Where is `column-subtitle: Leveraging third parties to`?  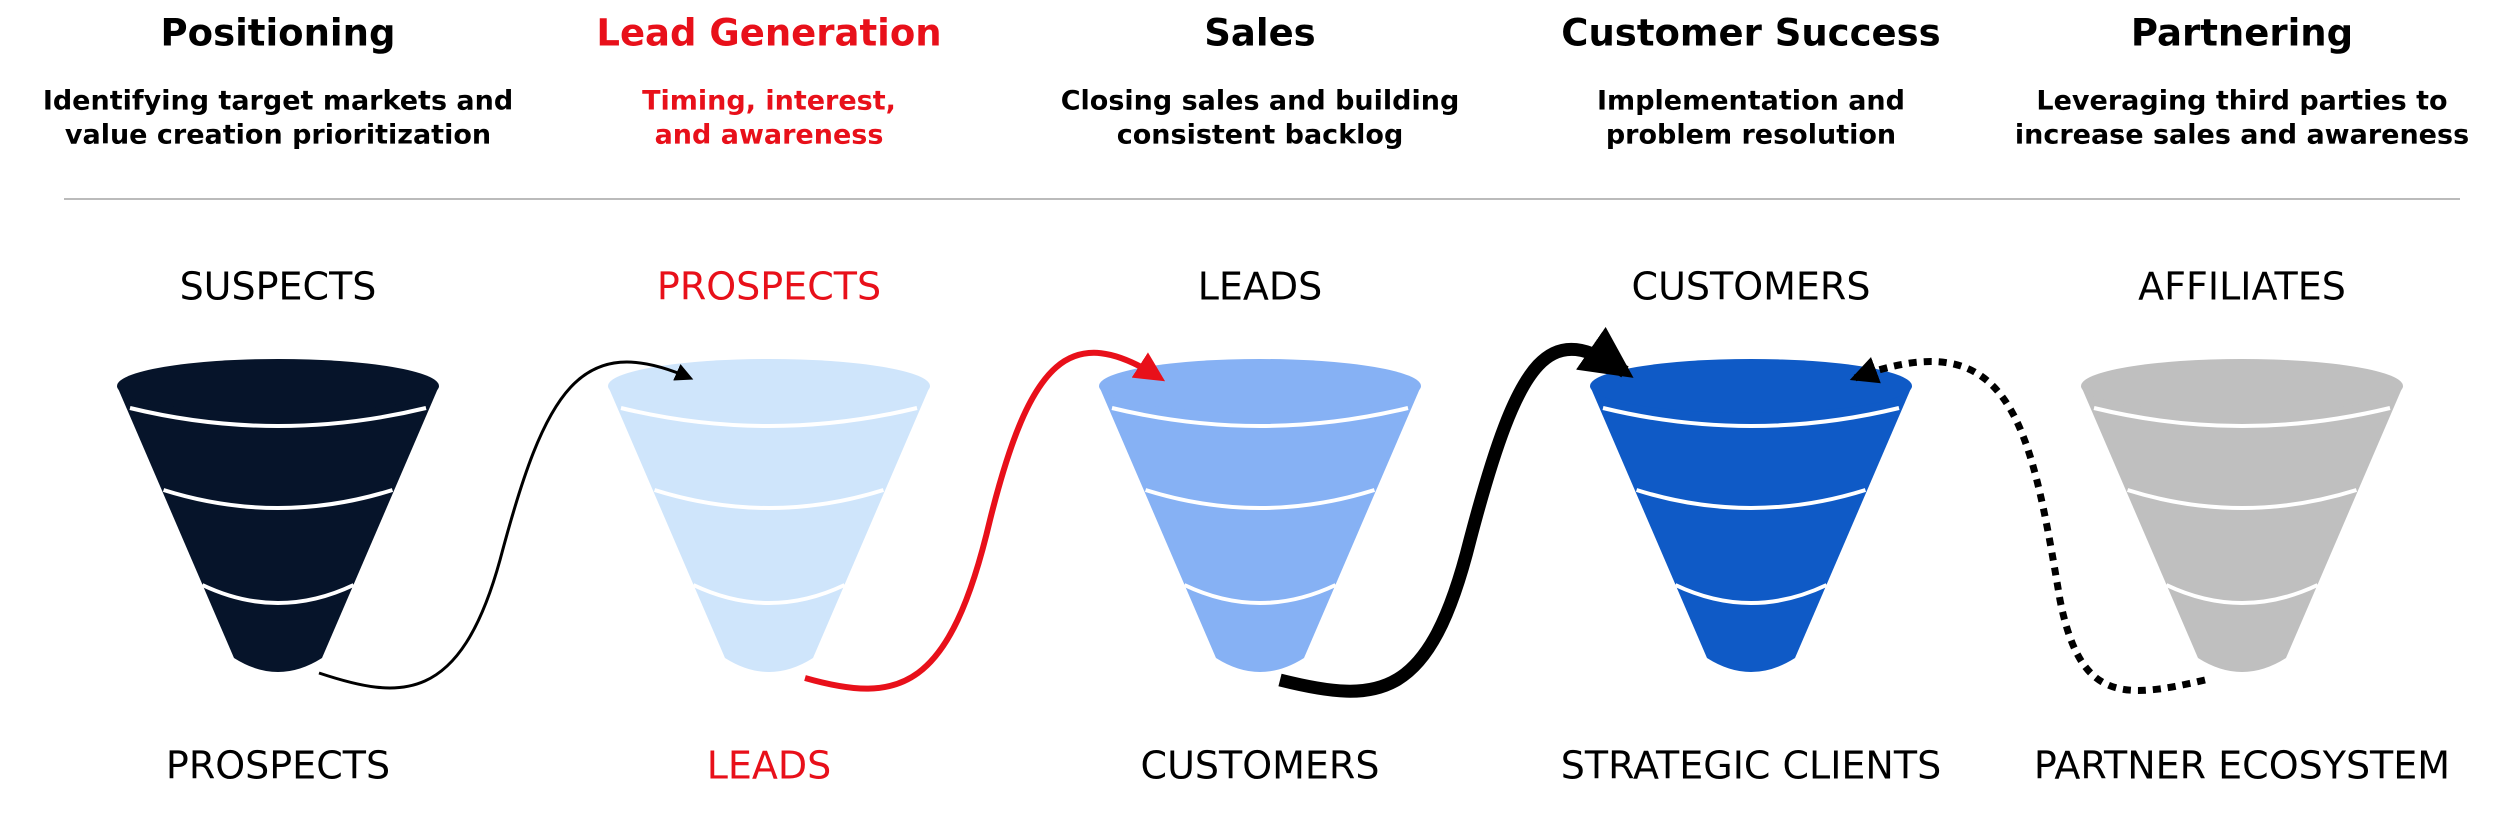
column-subtitle: Leveraging third parties to is located at coordinates (2241, 101).